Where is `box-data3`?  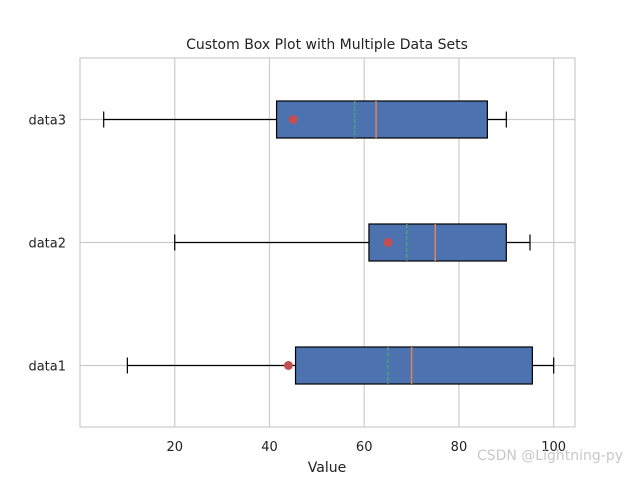
box-data3 is located at coordinates (305, 119).